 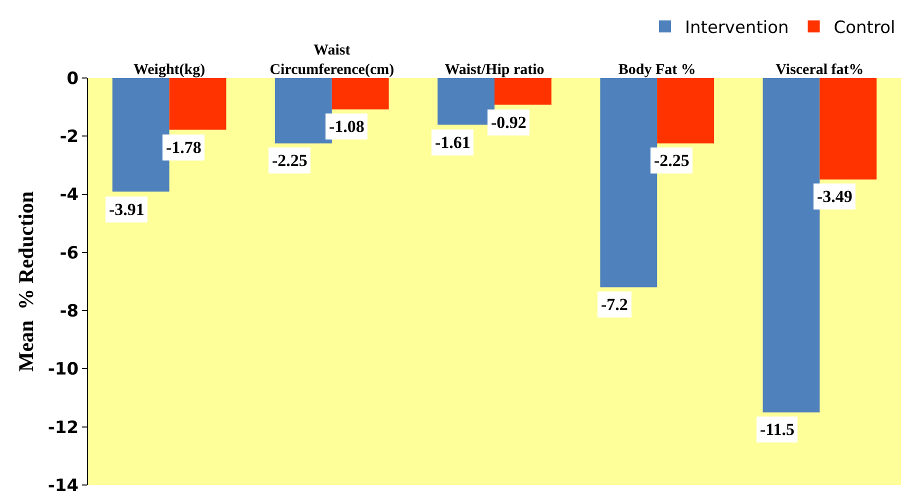 What do you see at coordinates (332, 60) in the screenshot?
I see `x-tick-label: Waist Circumference(cm)` at bounding box center [332, 60].